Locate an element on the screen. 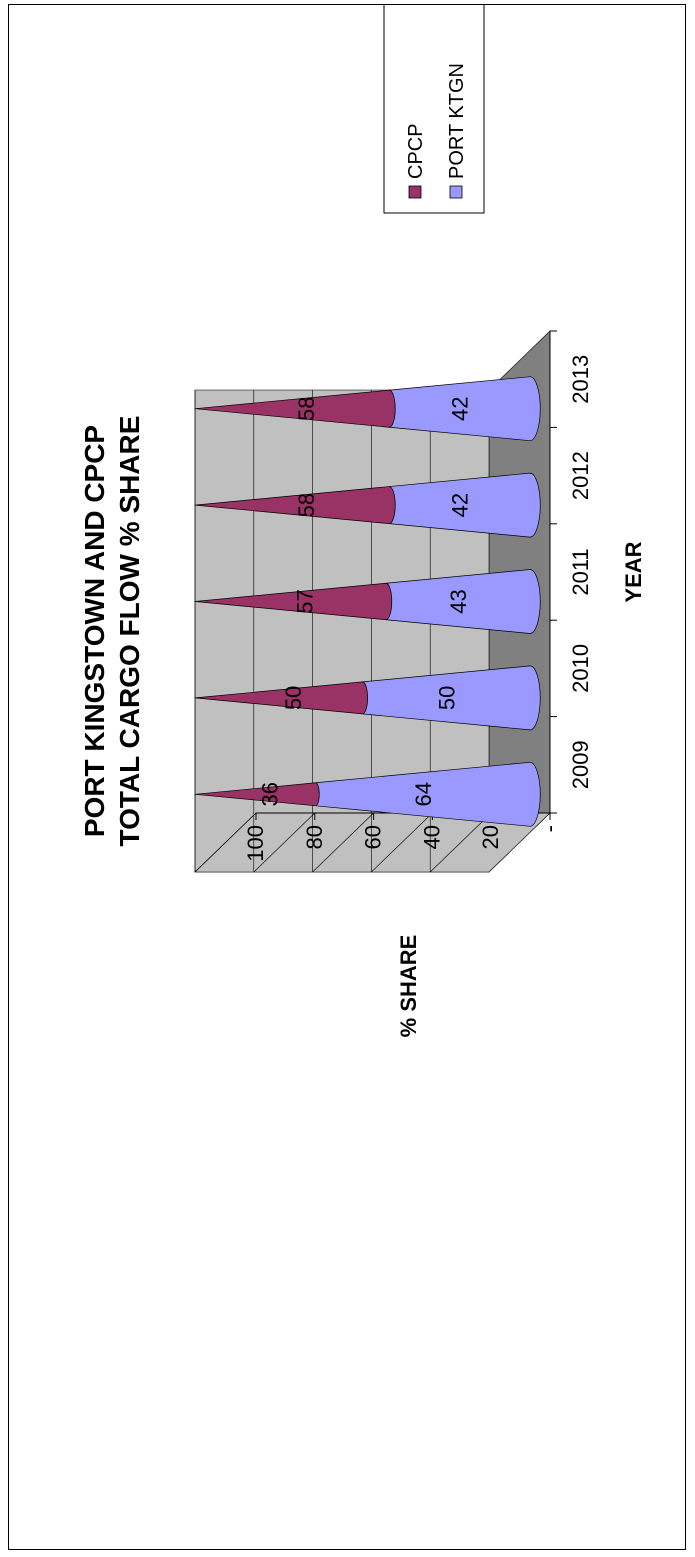  legend: CPCP PORT KTGN is located at coordinates (434, 109).